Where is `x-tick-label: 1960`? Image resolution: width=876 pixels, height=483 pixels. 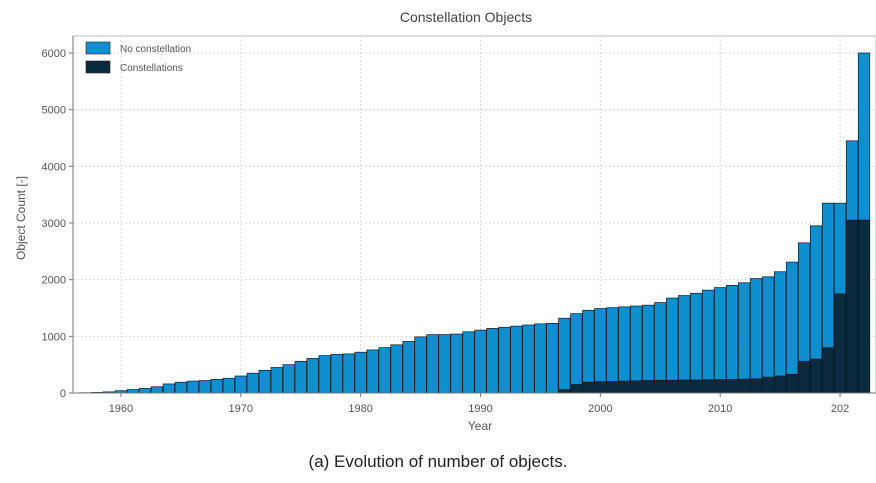 x-tick-label: 1960 is located at coordinates (121, 409).